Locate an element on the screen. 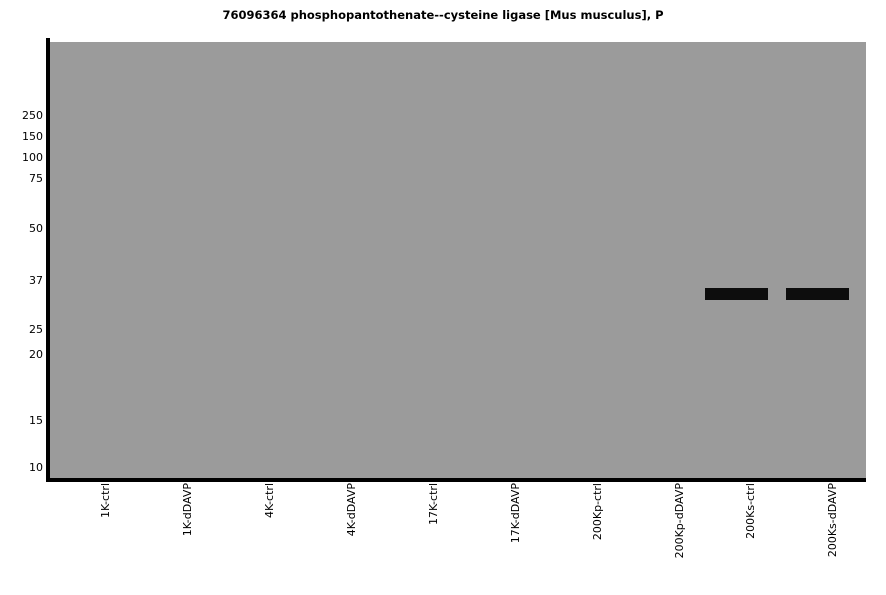 This screenshot has height=595, width=886. y-tick-label: 100 is located at coordinates (32, 157).